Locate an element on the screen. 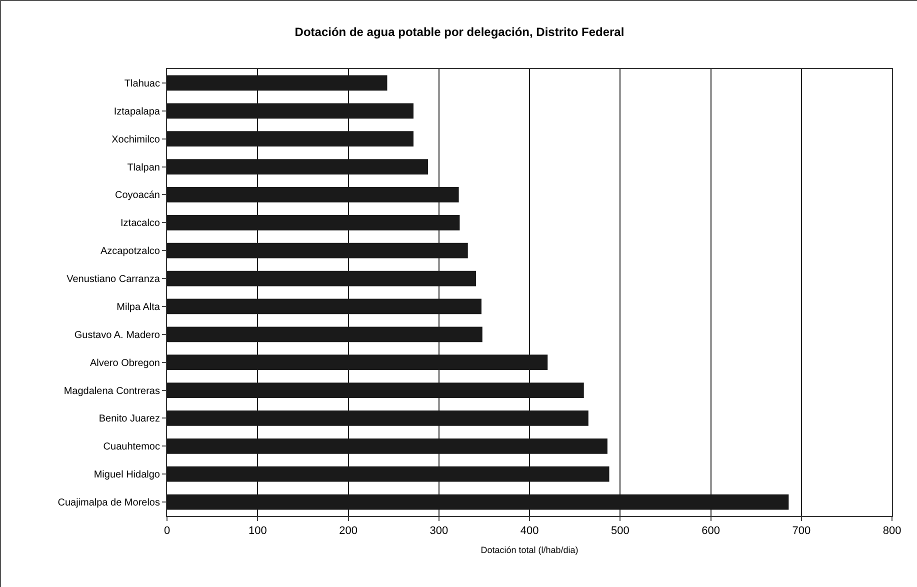 The width and height of the screenshot is (917, 587). y-tick-label: Gustavo A. Madero is located at coordinates (117, 335).